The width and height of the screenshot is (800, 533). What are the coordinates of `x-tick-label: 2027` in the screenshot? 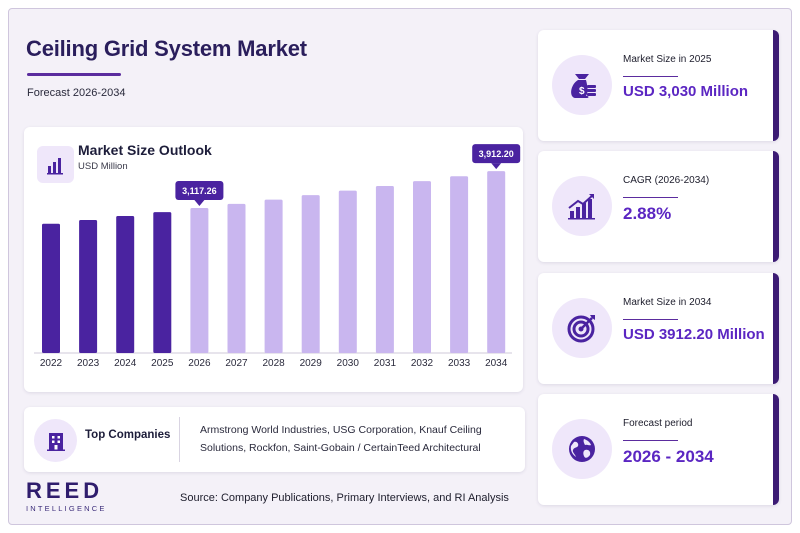 It's located at (236, 363).